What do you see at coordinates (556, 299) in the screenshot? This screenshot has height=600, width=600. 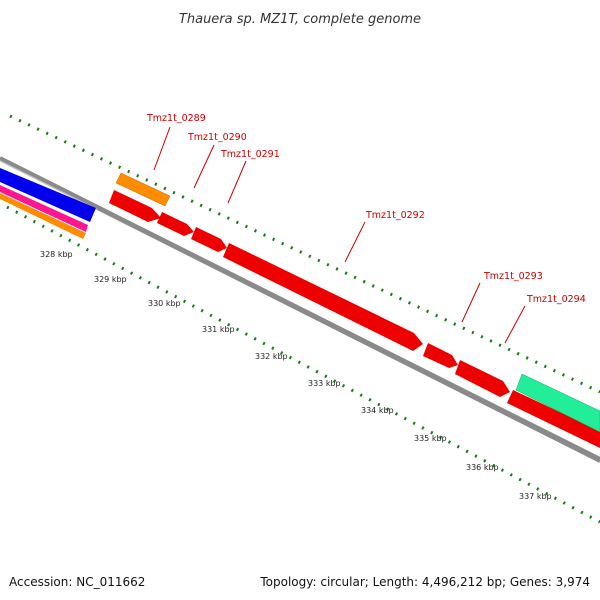 I see `gene-label-0294: Tmz1t_0294` at bounding box center [556, 299].